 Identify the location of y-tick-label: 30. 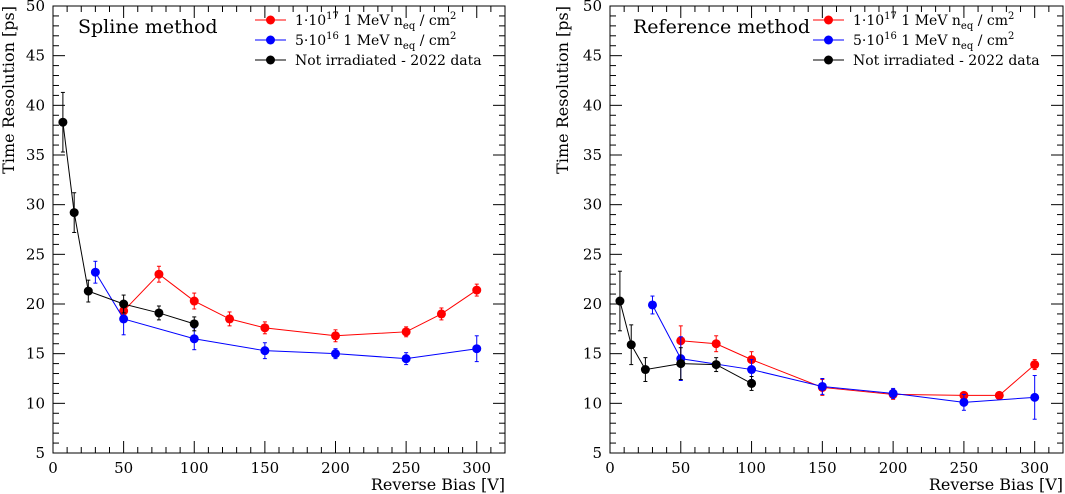
(35, 205).